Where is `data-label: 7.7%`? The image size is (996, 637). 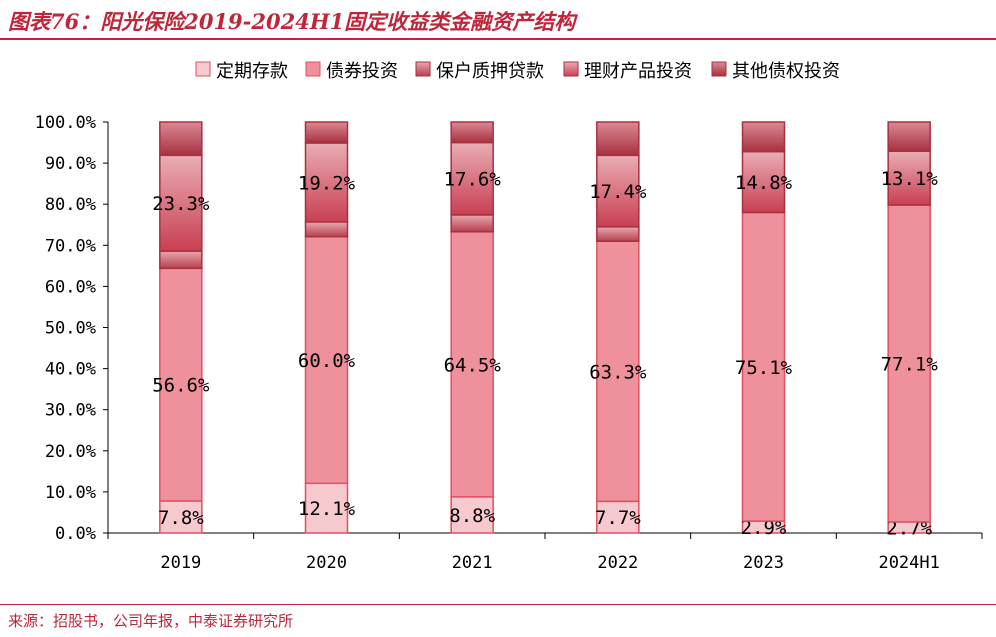
data-label: 7.7% is located at coordinates (618, 518).